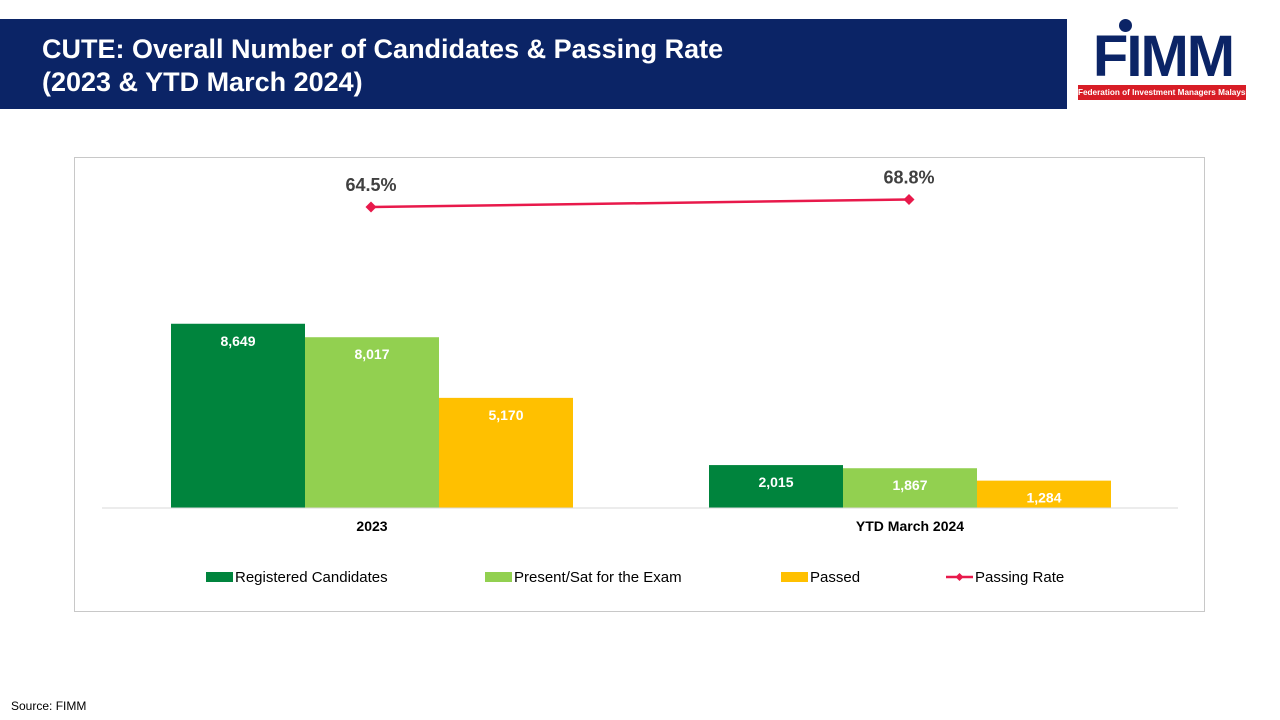 The height and width of the screenshot is (720, 1280). What do you see at coordinates (311, 577) in the screenshot?
I see `legend-label: Registered Candidates` at bounding box center [311, 577].